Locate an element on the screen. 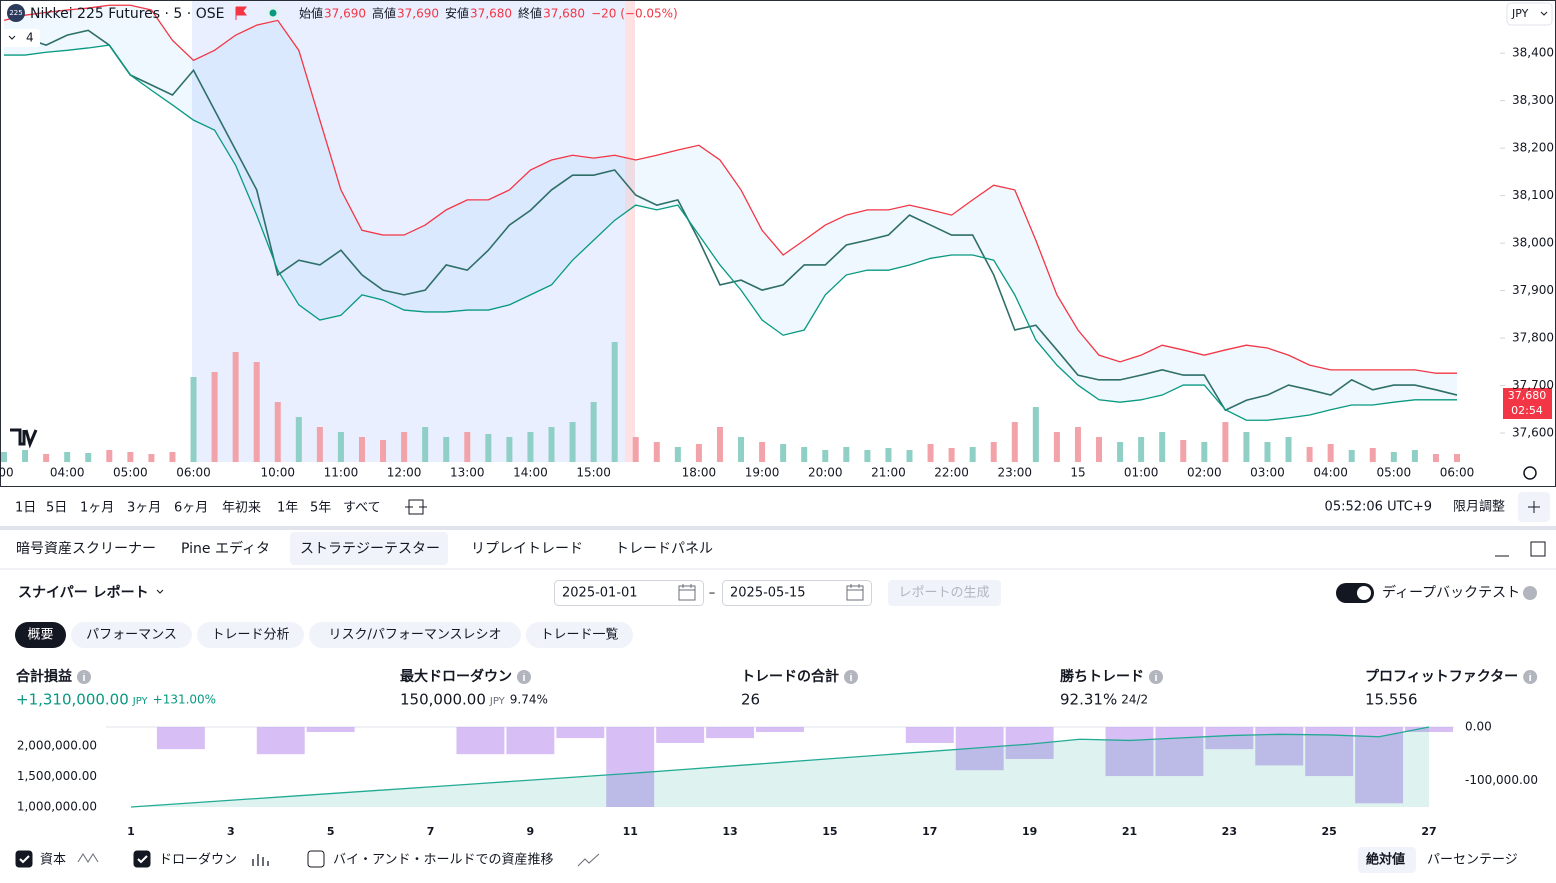 The width and height of the screenshot is (1556, 883). x-tick-label: 22:00 is located at coordinates (951, 473).